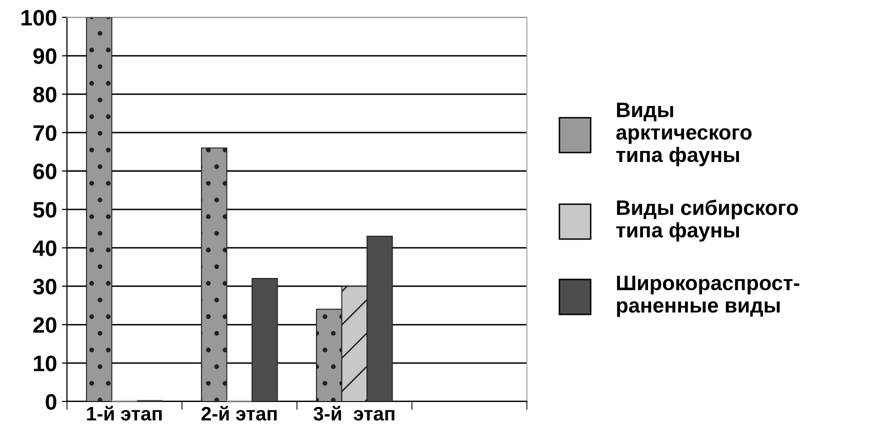 This screenshot has width=893, height=434. What do you see at coordinates (124, 413) in the screenshot?
I see `x-tick-label: 1-й этап` at bounding box center [124, 413].